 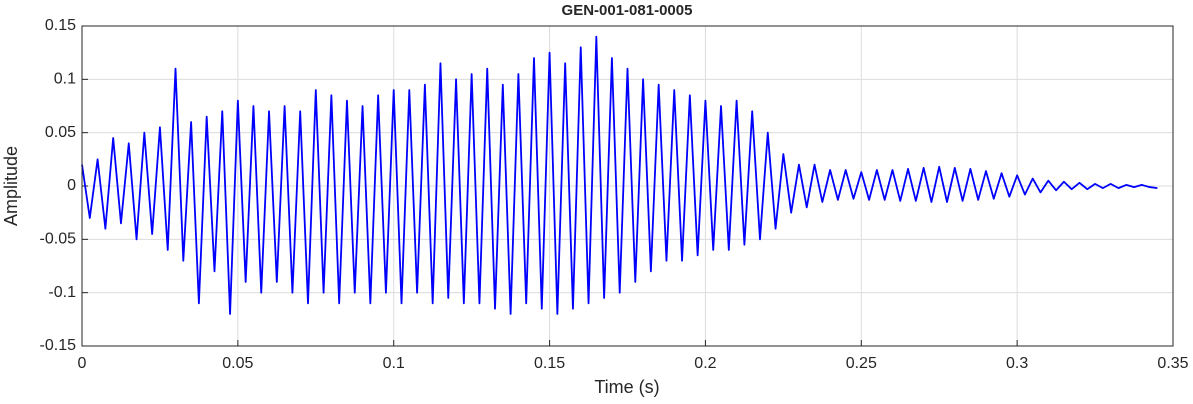 I want to click on y-tick-label: 0.05, so click(x=60, y=132).